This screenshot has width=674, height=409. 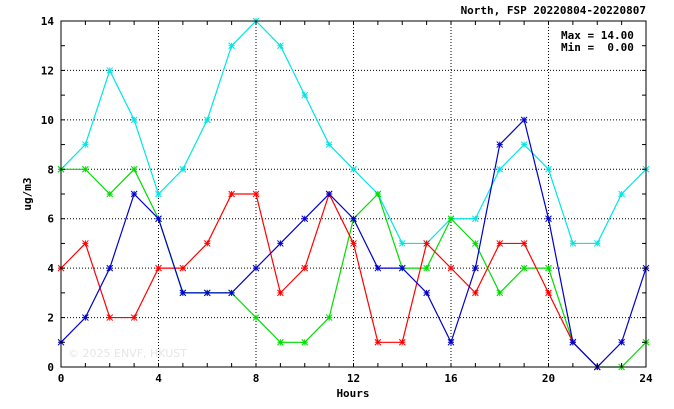 I want to click on y-tick-label: 0, so click(x=50, y=367).